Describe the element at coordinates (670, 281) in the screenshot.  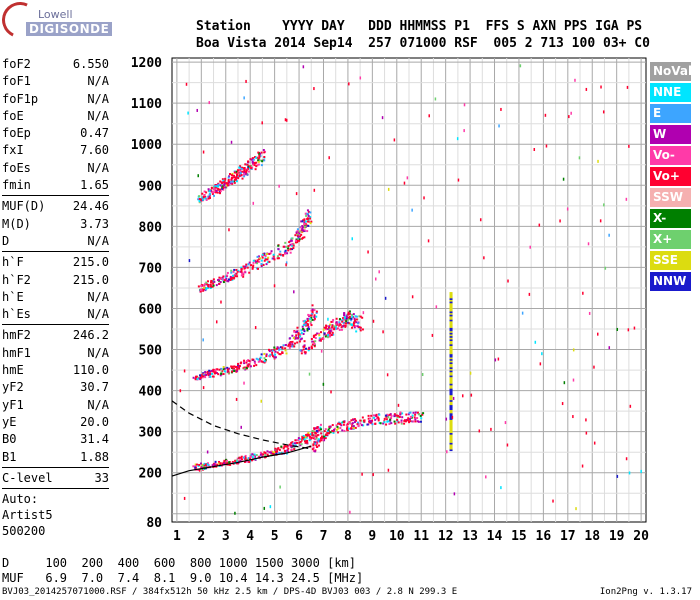
I see `legend-entry: NNW` at that location.